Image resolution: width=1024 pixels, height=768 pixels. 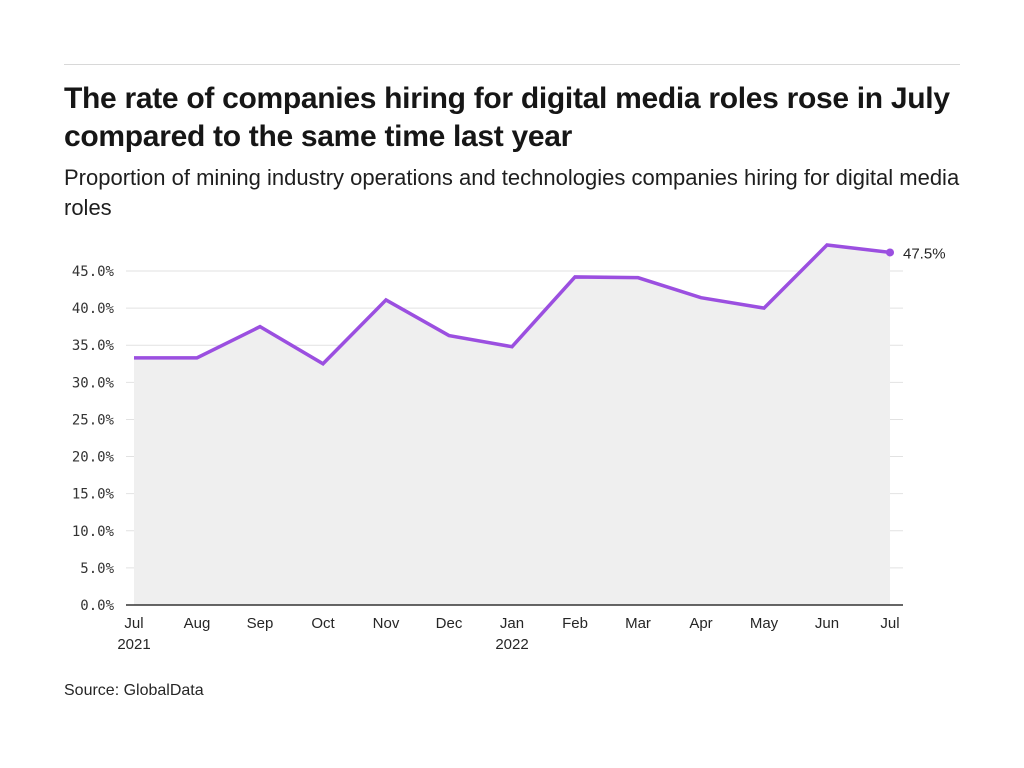 I want to click on y-tick-label: 40.0%, so click(x=93, y=309).